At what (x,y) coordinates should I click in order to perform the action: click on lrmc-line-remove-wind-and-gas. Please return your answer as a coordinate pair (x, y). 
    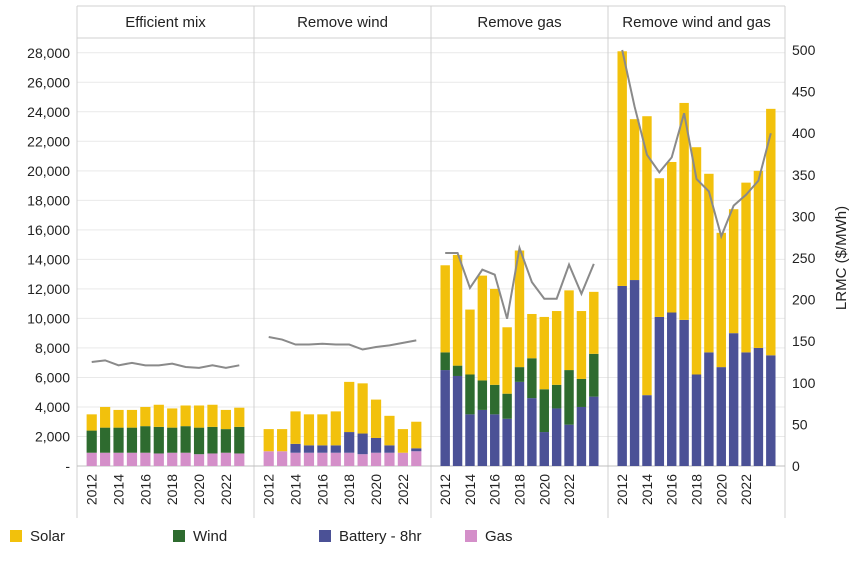
    Looking at the image, I should click on (696, 144).